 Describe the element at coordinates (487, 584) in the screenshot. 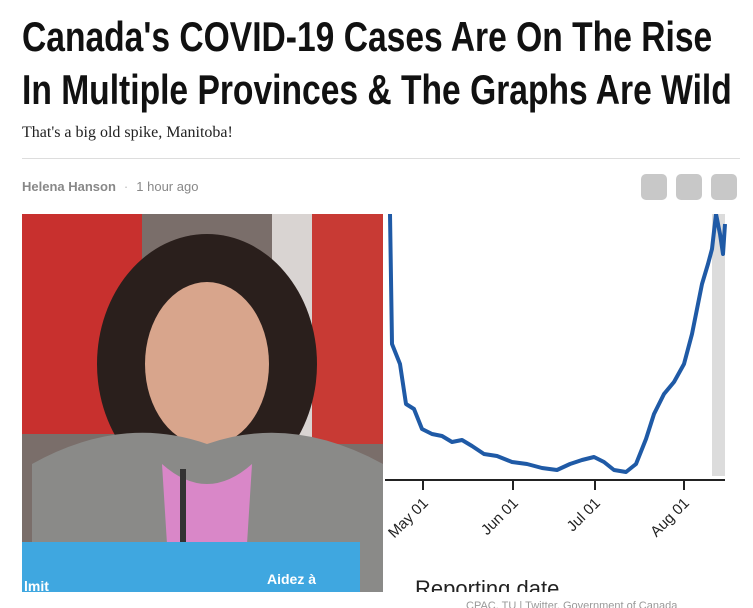

I see `axis-title: Reporting date` at that location.